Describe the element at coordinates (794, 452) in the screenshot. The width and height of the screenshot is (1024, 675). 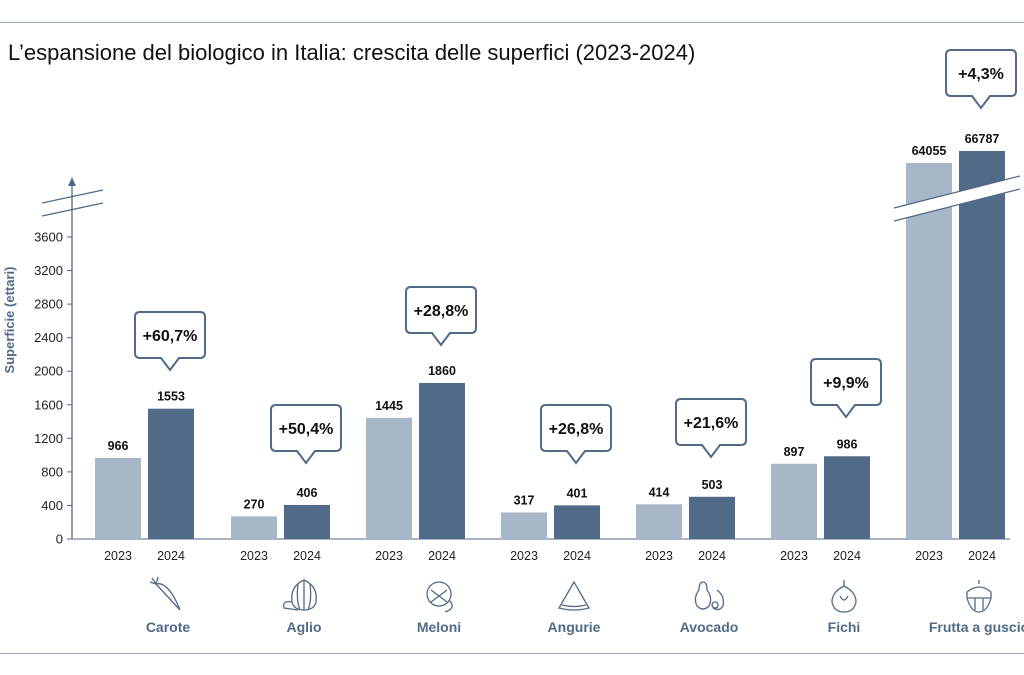
I see `data-label: 897` at that location.